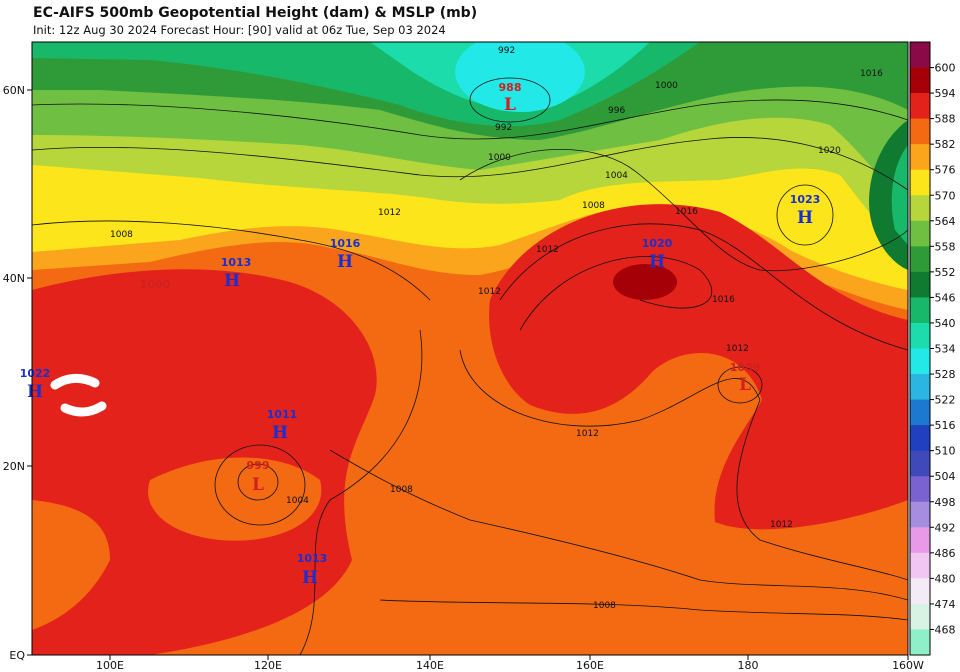 This screenshot has height=672, width=960. I want to click on system-value: 1011, so click(282, 414).